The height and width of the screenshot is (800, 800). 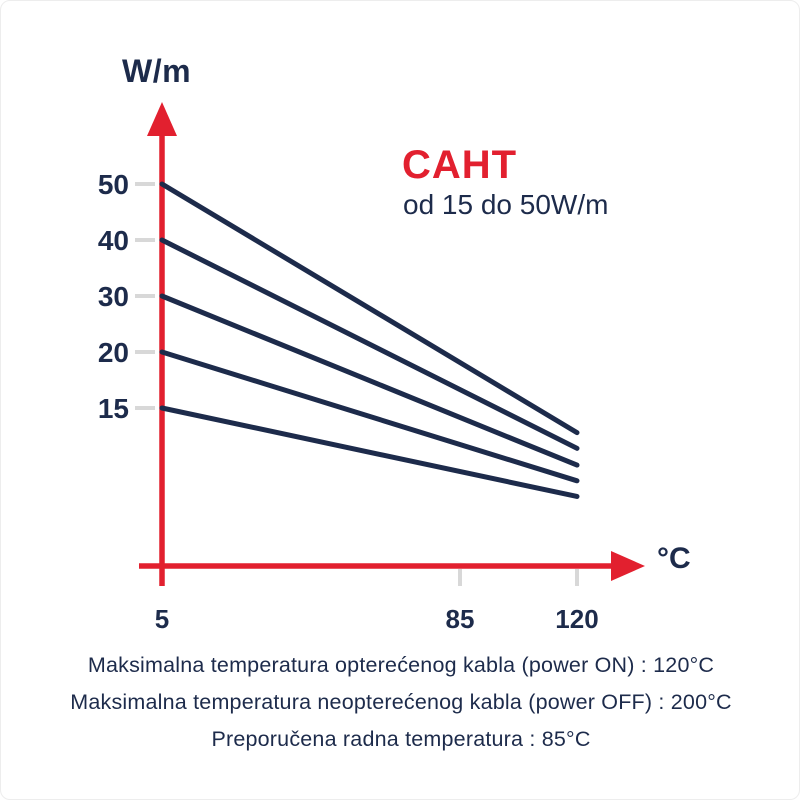 What do you see at coordinates (157, 71) in the screenshot?
I see `y-axis-unit-label: W/m` at bounding box center [157, 71].